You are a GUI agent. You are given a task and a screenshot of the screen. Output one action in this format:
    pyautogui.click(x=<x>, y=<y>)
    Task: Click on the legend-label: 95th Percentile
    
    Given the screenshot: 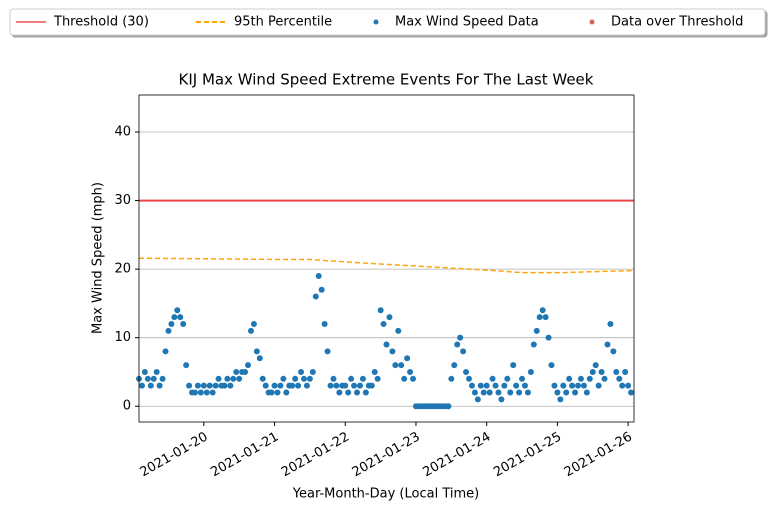 What is the action you would take?
    pyautogui.click(x=283, y=22)
    